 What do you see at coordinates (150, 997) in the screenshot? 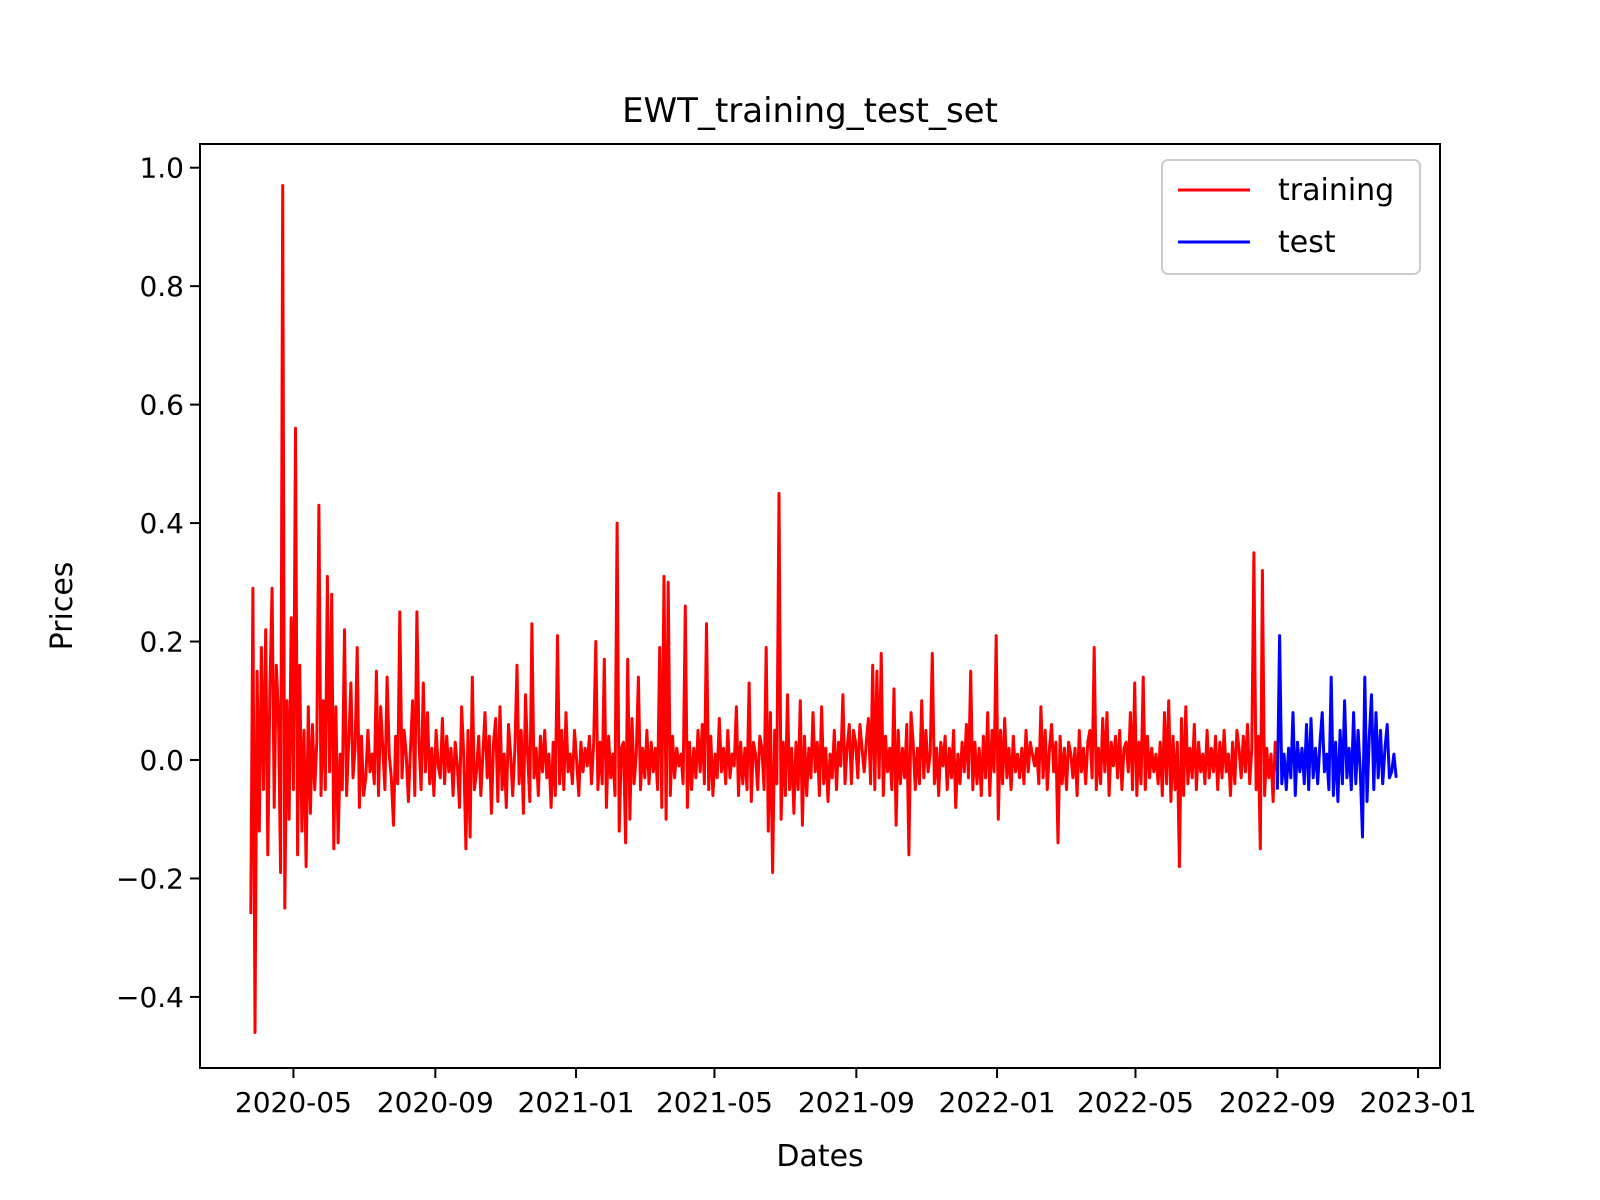
I see `y-tick-label: −0.4` at bounding box center [150, 997].